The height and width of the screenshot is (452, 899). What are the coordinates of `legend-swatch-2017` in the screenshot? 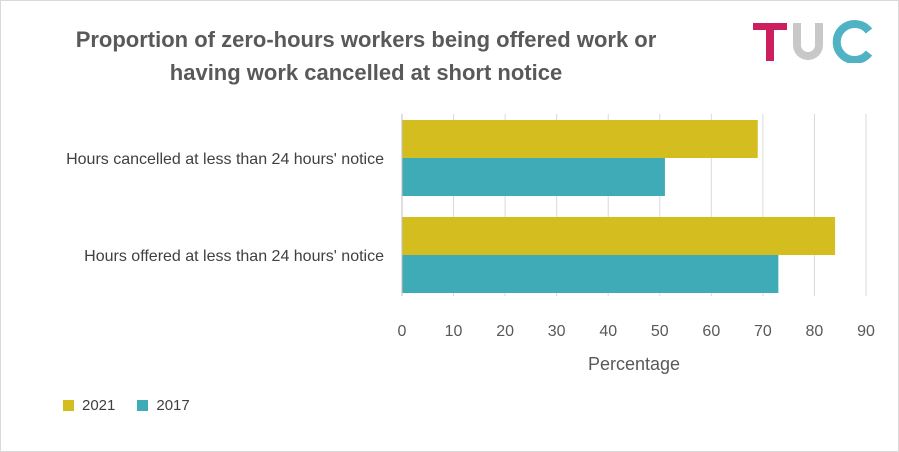 It's located at (143, 405).